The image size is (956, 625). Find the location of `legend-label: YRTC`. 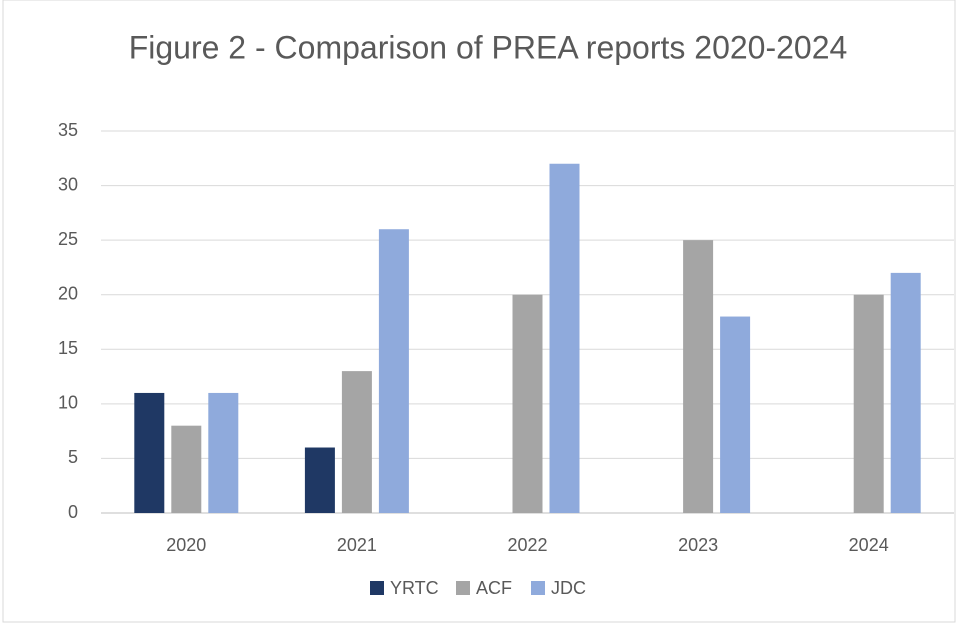

legend-label: YRTC is located at coordinates (414, 588).